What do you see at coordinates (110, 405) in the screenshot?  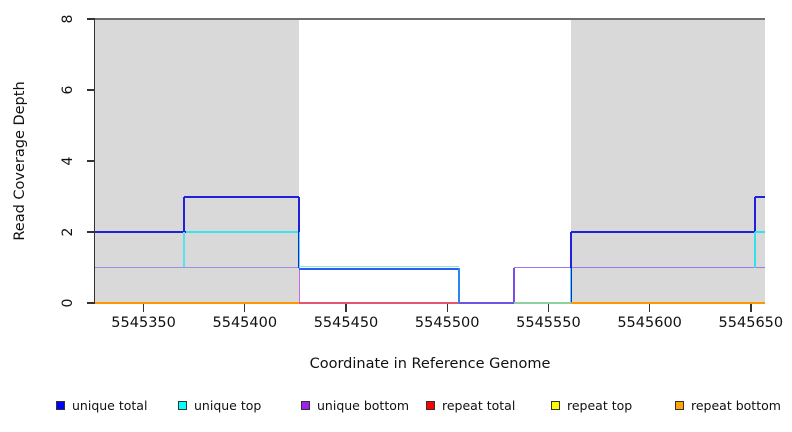 I see `legend-label: unique total` at bounding box center [110, 405].